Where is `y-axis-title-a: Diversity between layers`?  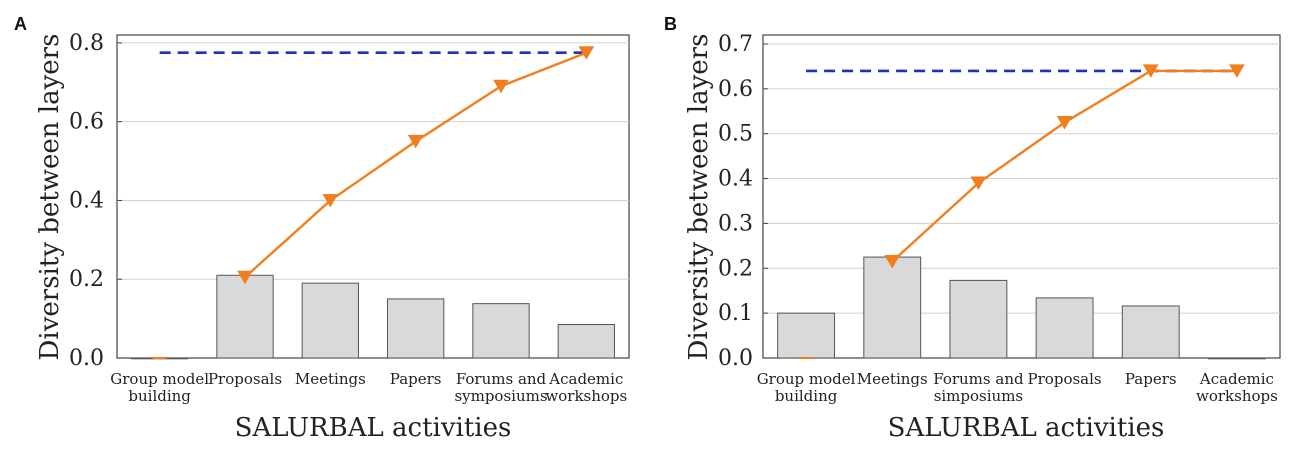 y-axis-title-a: Diversity between layers is located at coordinates (50, 197).